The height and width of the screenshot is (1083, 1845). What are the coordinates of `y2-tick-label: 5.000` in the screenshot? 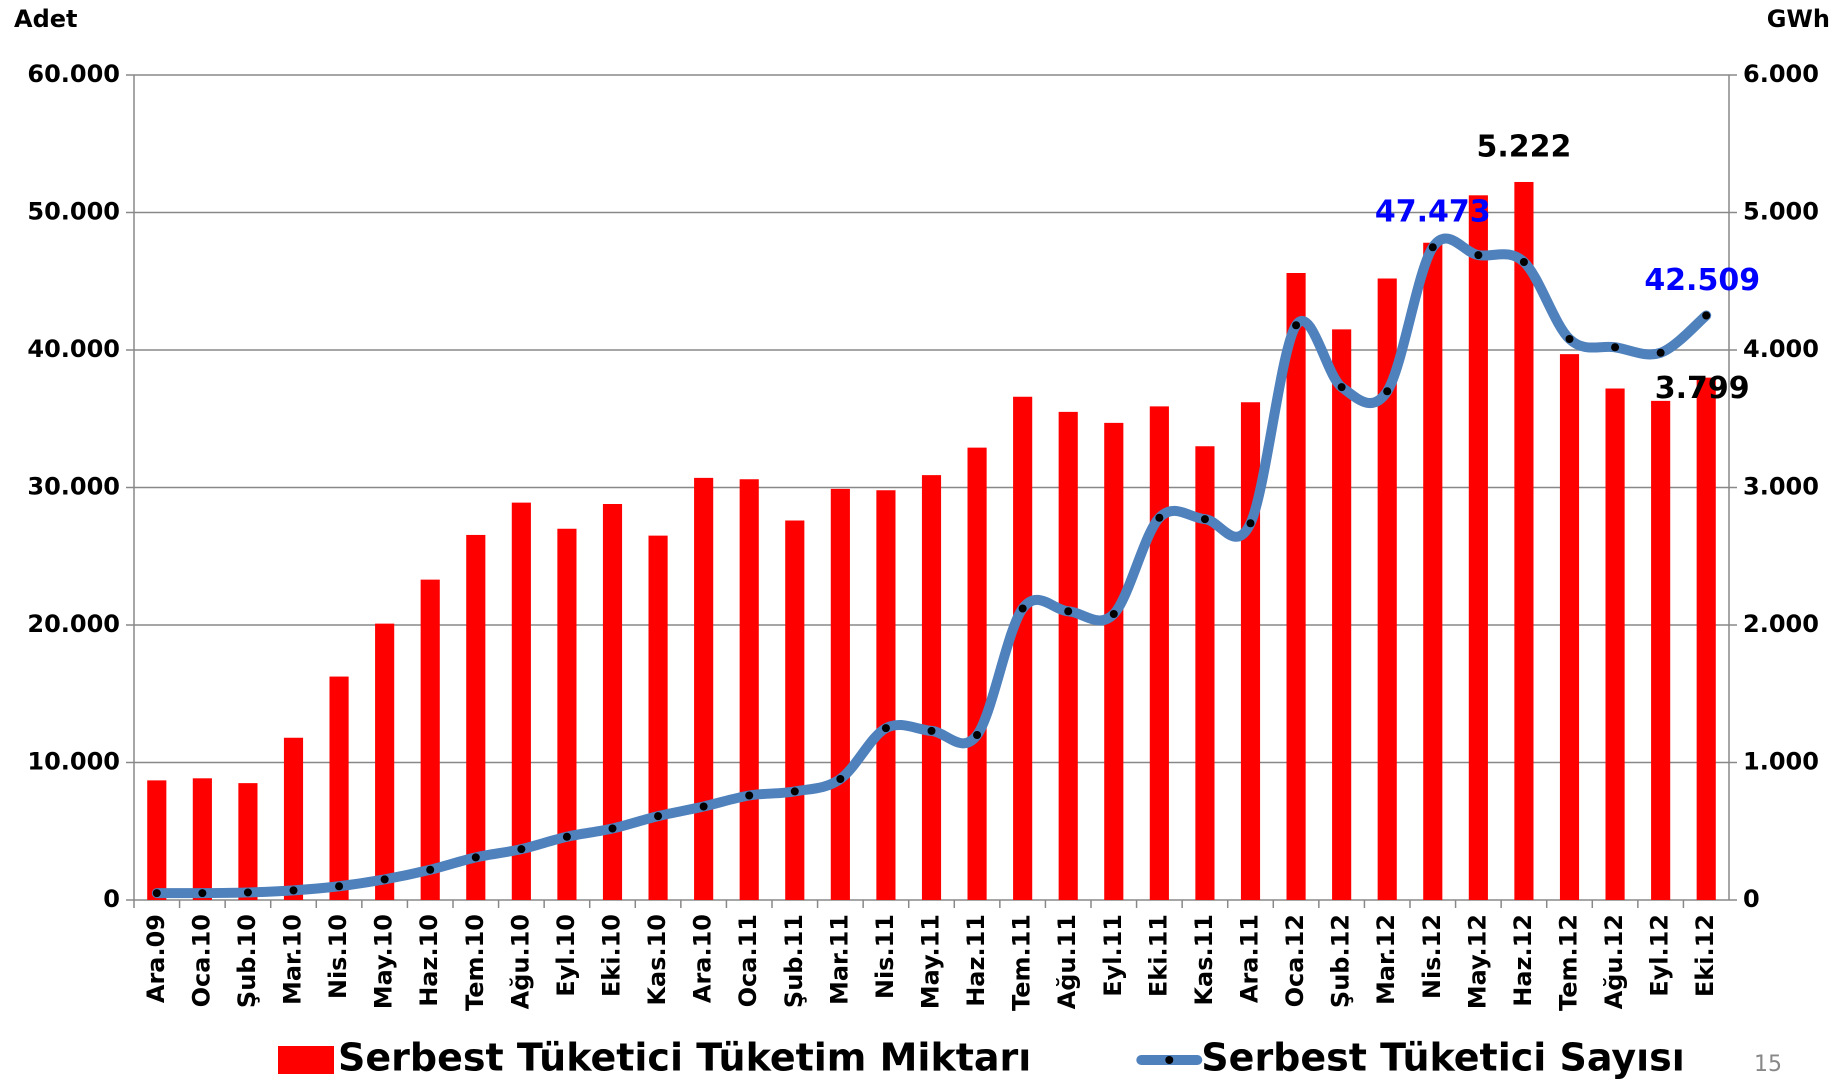 It's located at (1781, 212).